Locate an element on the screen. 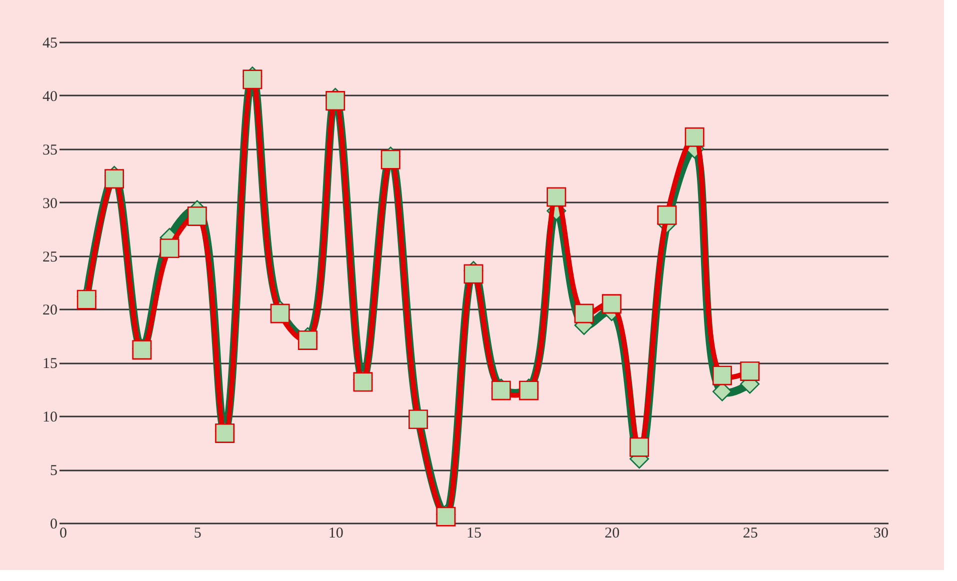  x-tick-label: 15 is located at coordinates (474, 534).